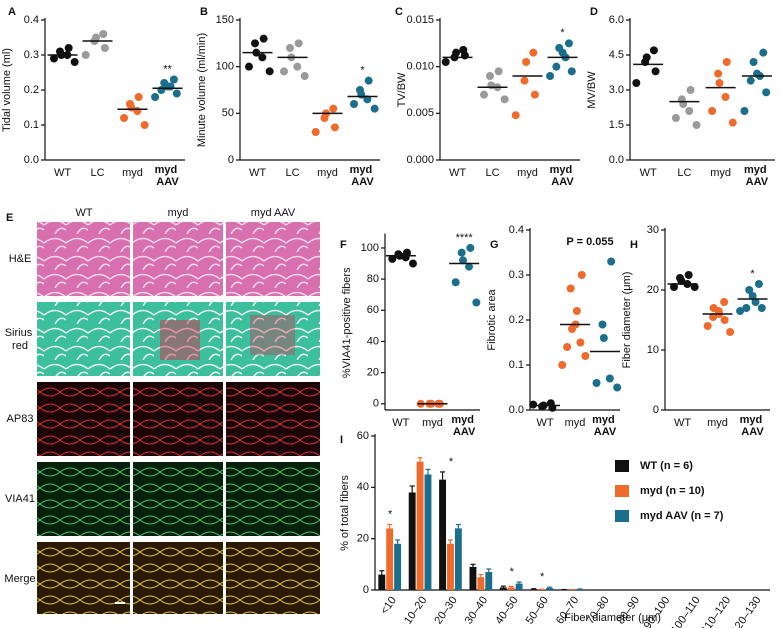 The height and width of the screenshot is (628, 780). I want to click on x-tick-label: 20–30, so click(445, 611).